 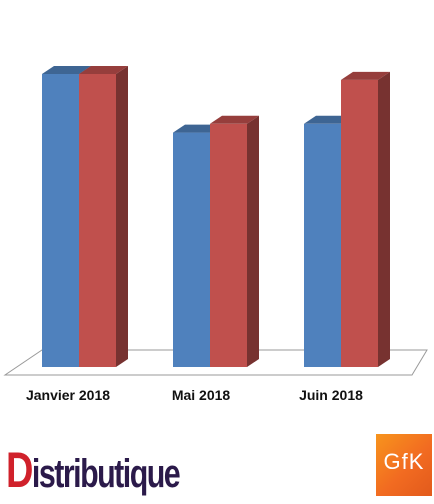 I want to click on bar-series2-janvier-2018, so click(x=103, y=216).